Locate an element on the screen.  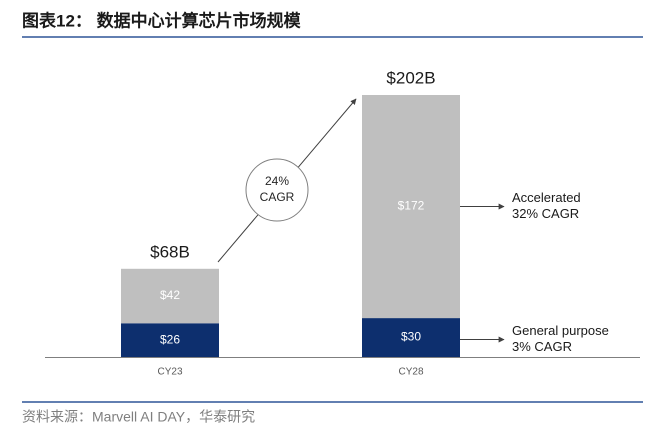
value-label: $172 is located at coordinates (411, 206).